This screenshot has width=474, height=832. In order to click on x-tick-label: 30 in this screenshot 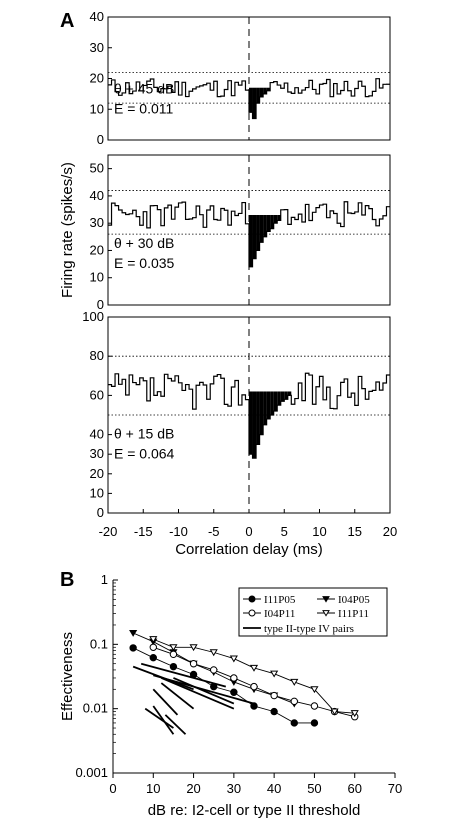, I will do `click(234, 788)`.